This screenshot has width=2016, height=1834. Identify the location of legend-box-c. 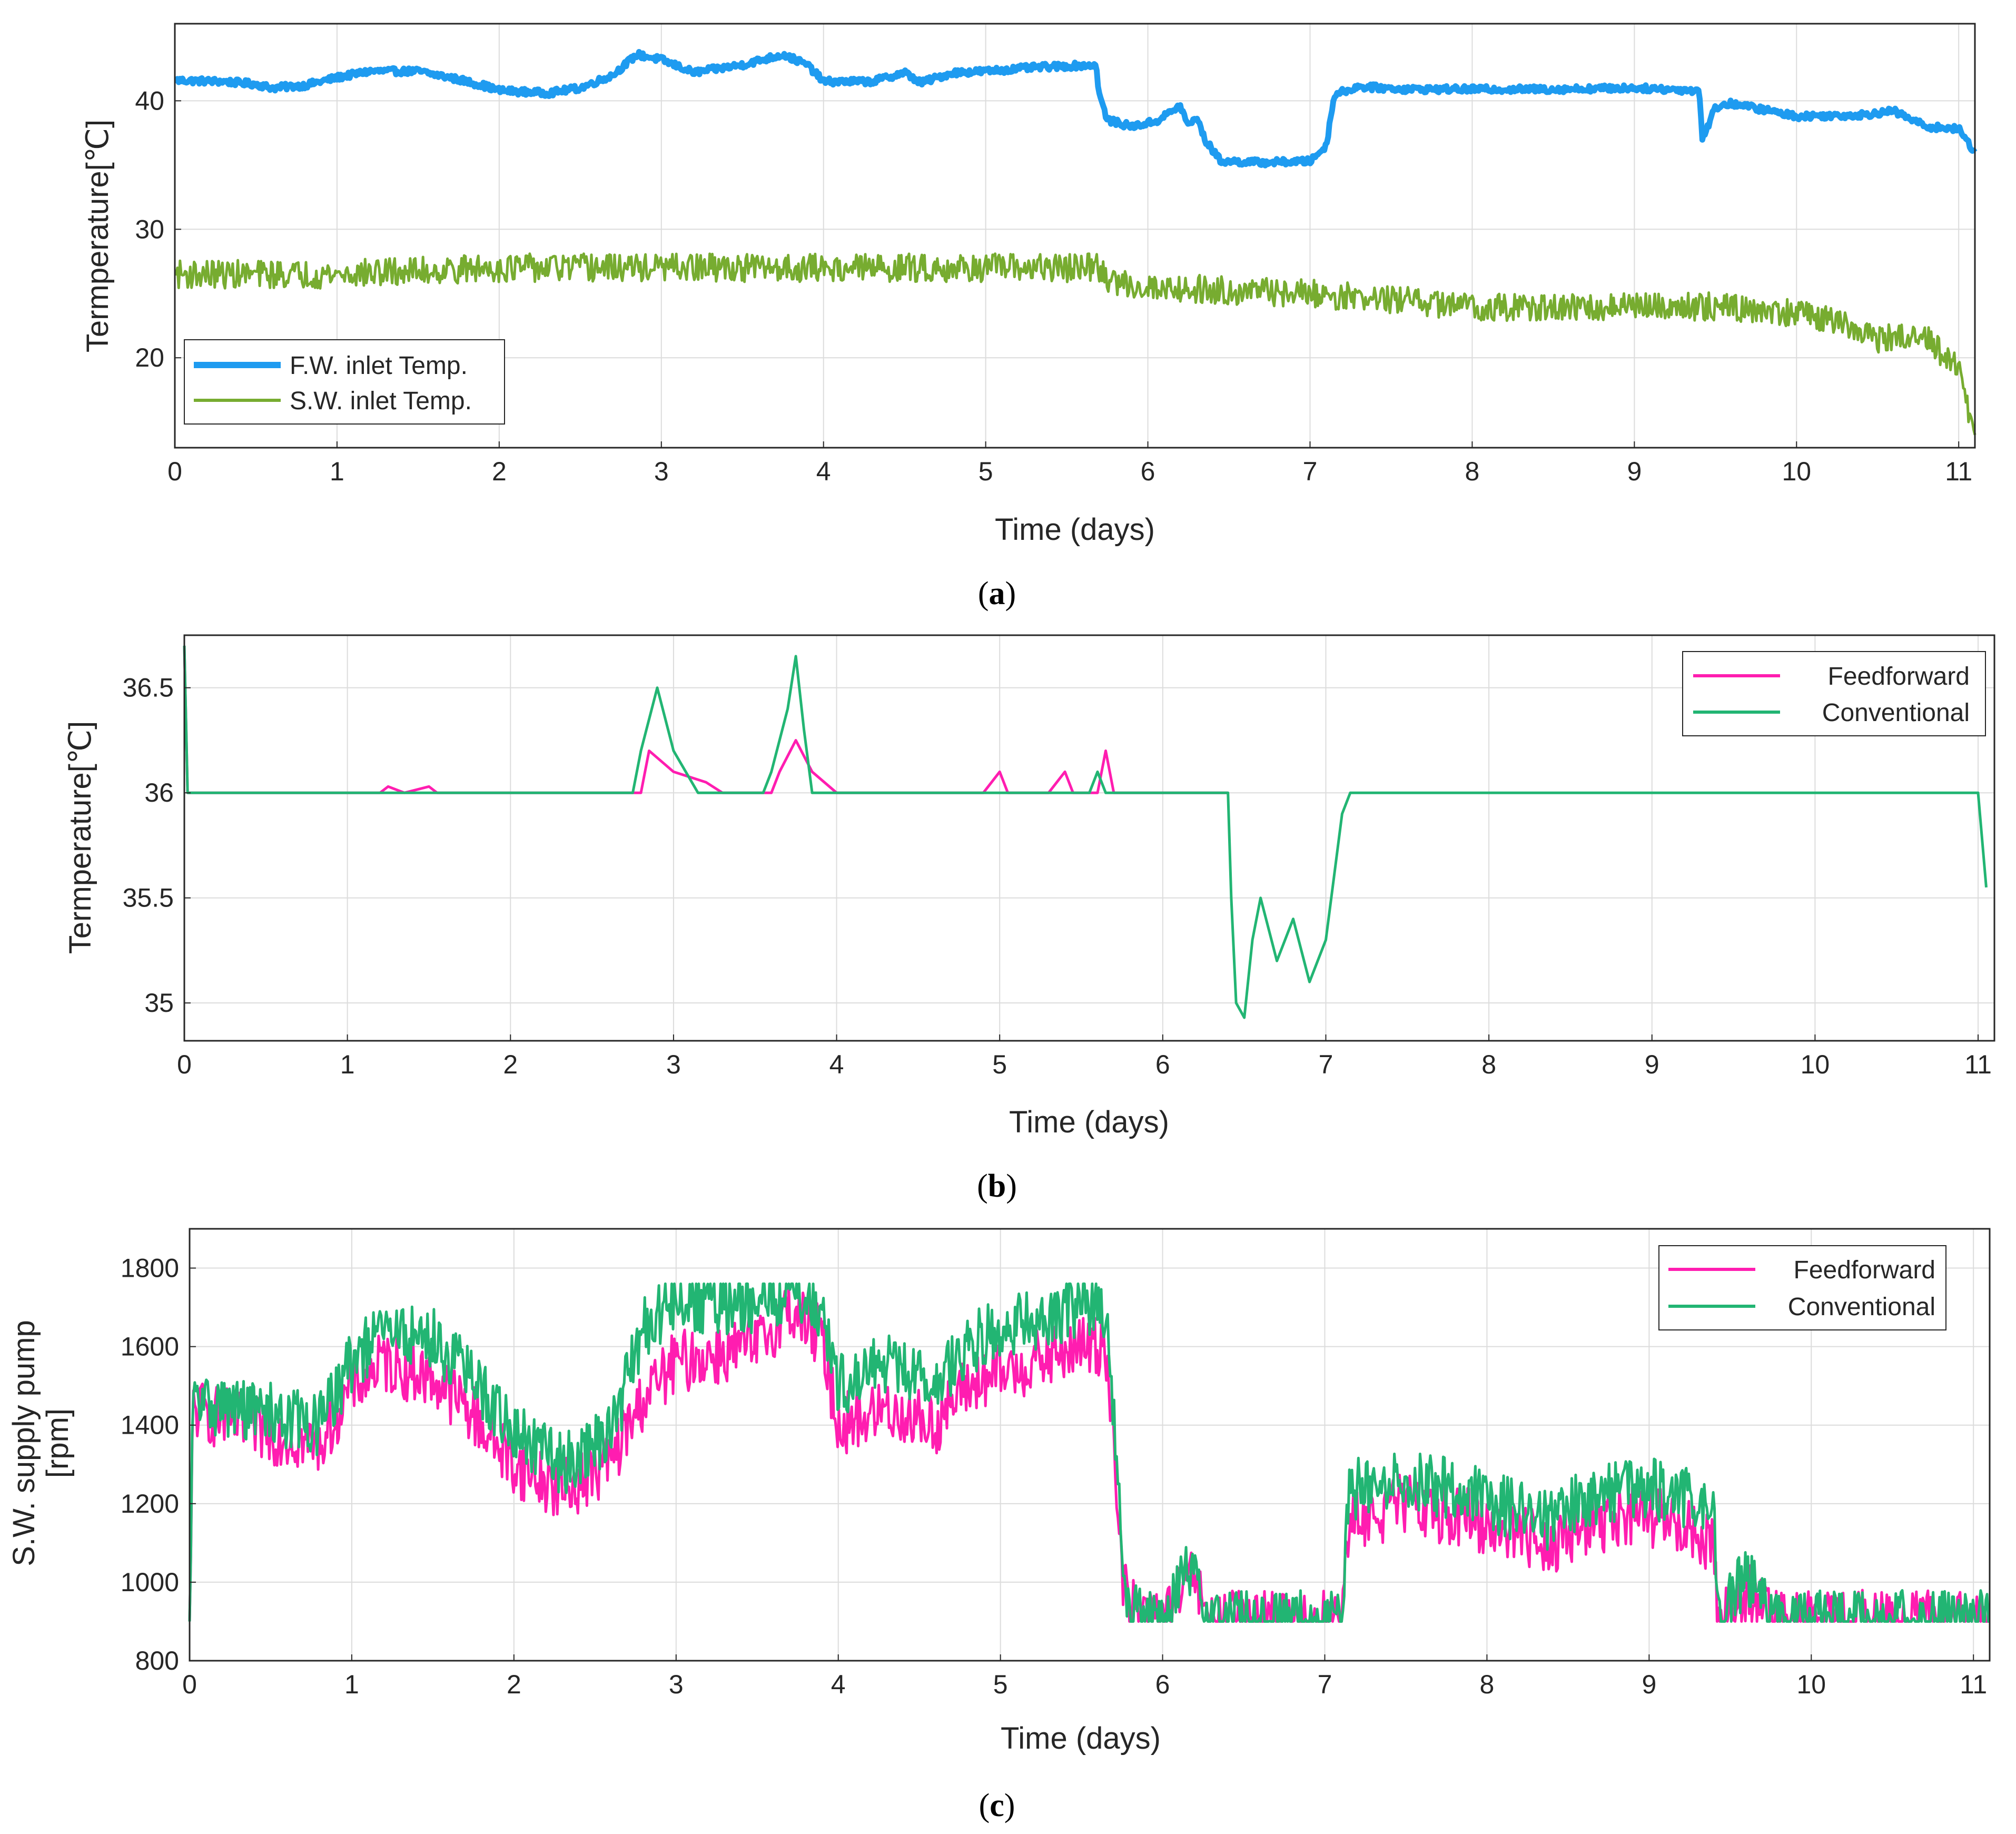
(1802, 1287).